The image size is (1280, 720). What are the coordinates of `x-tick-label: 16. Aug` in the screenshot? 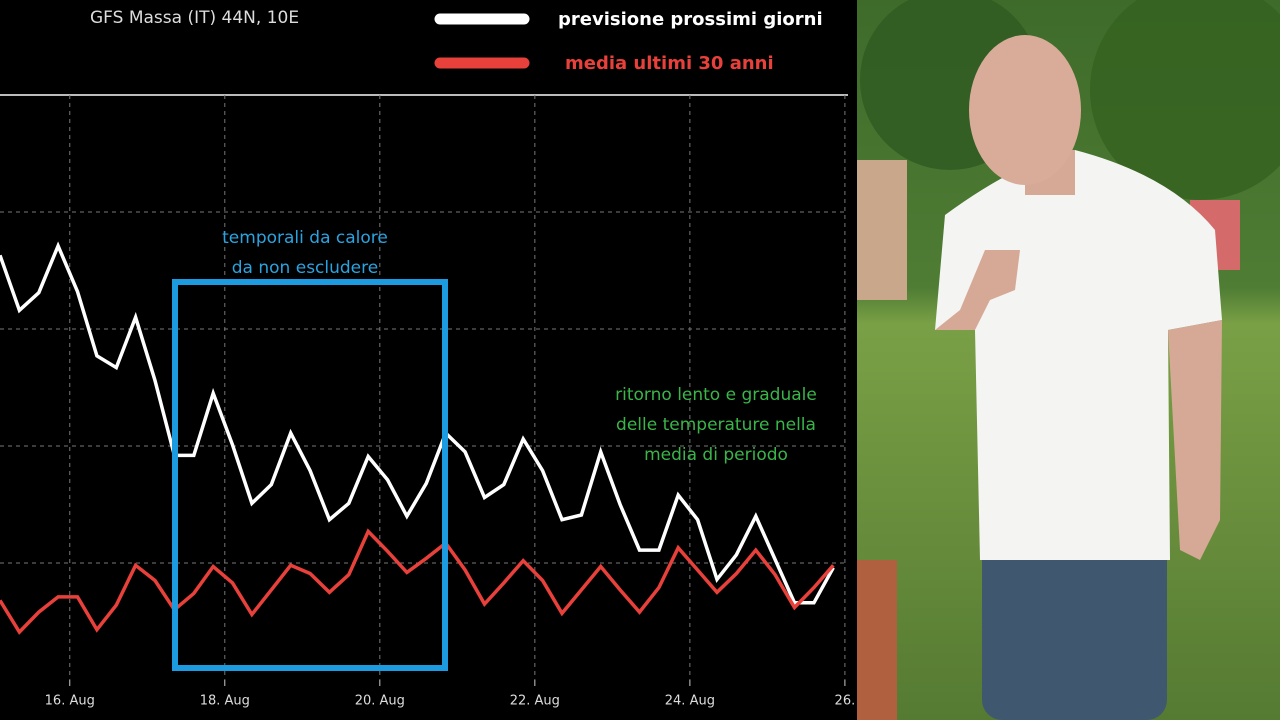 It's located at (70, 701).